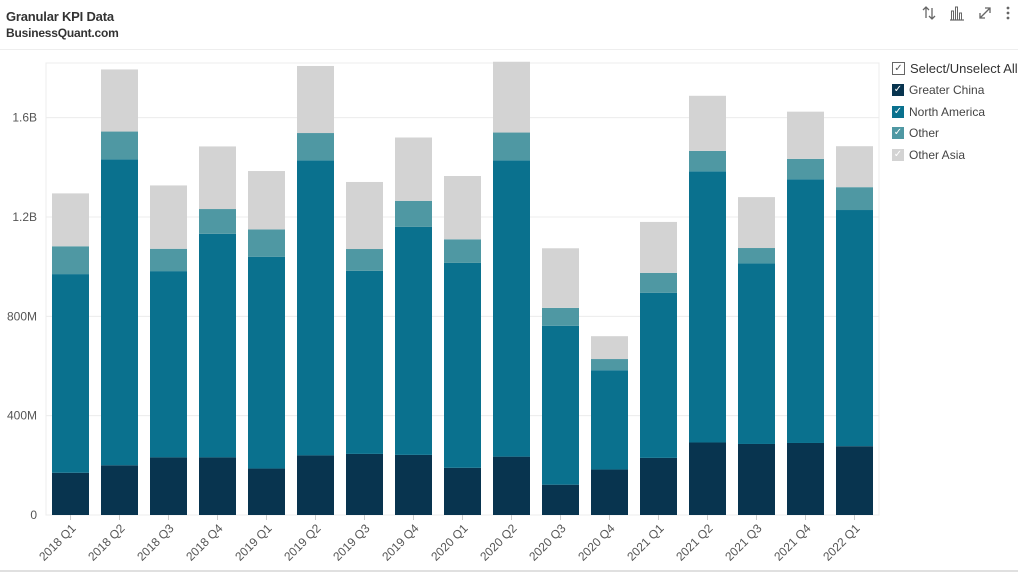 Image resolution: width=1018 pixels, height=573 pixels. What do you see at coordinates (33, 515) in the screenshot?
I see `y-tick-label: 0` at bounding box center [33, 515].